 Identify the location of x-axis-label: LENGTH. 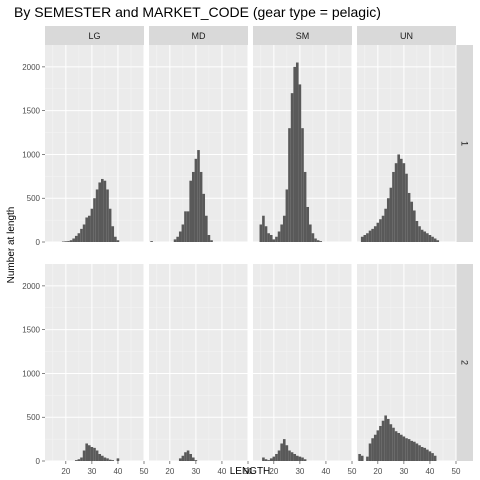
(250, 471).